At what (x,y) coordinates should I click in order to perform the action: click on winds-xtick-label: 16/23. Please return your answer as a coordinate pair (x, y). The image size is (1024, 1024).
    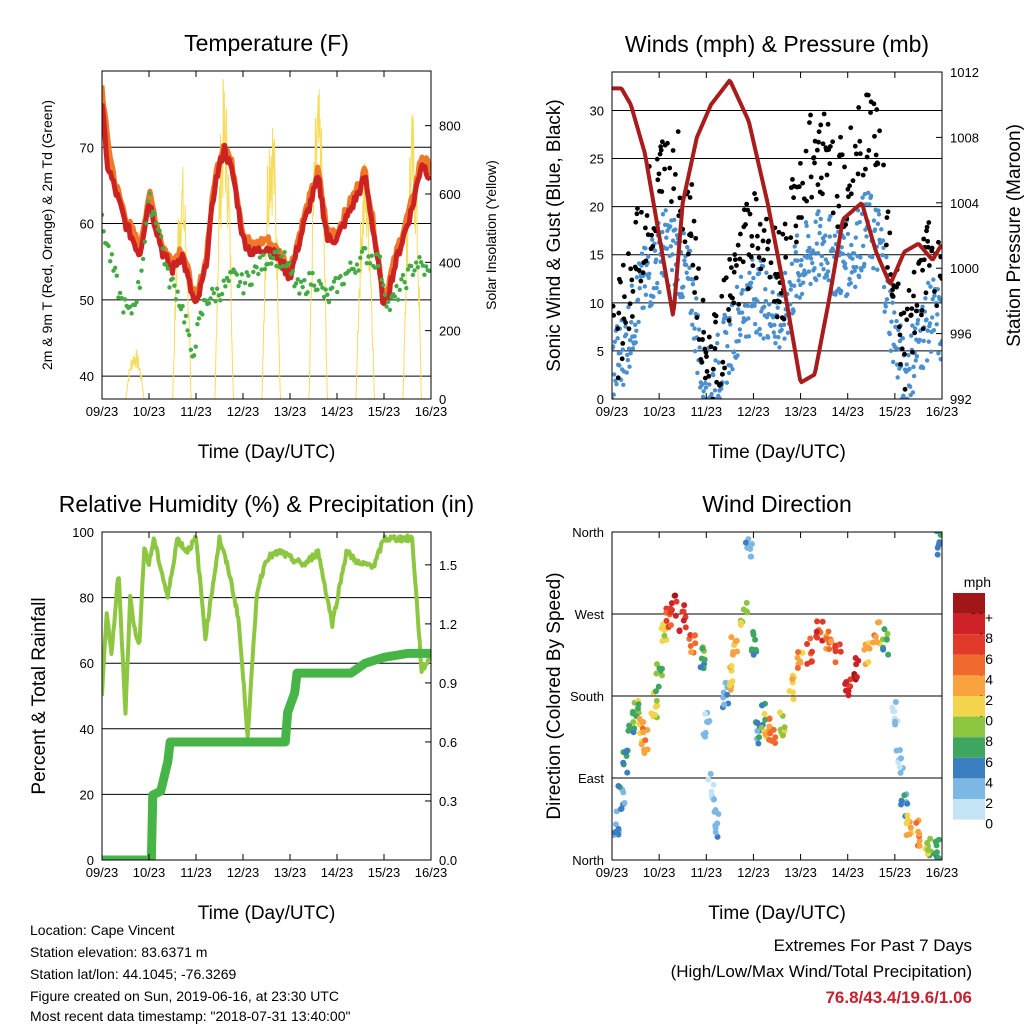
    Looking at the image, I should click on (942, 411).